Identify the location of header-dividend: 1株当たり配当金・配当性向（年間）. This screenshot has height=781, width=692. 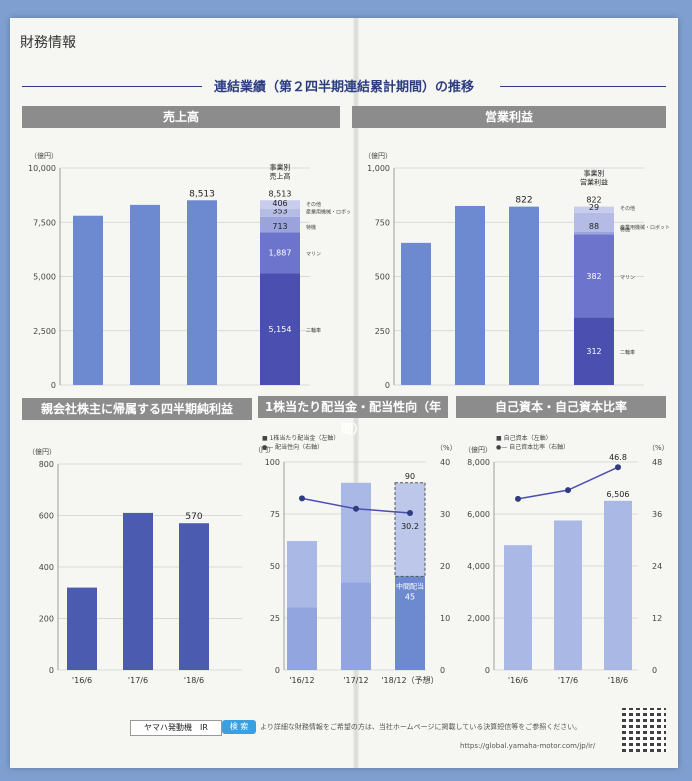
(353, 416).